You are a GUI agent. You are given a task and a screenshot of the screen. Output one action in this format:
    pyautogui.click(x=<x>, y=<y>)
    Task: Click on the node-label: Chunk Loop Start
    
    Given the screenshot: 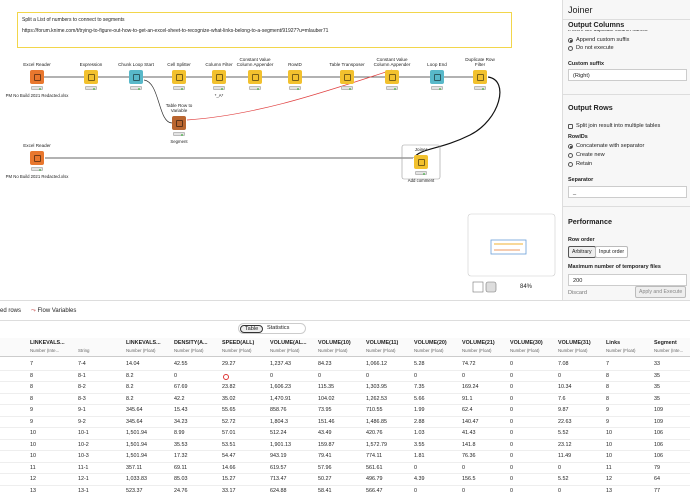 What is the action you would take?
    pyautogui.click(x=136, y=64)
    